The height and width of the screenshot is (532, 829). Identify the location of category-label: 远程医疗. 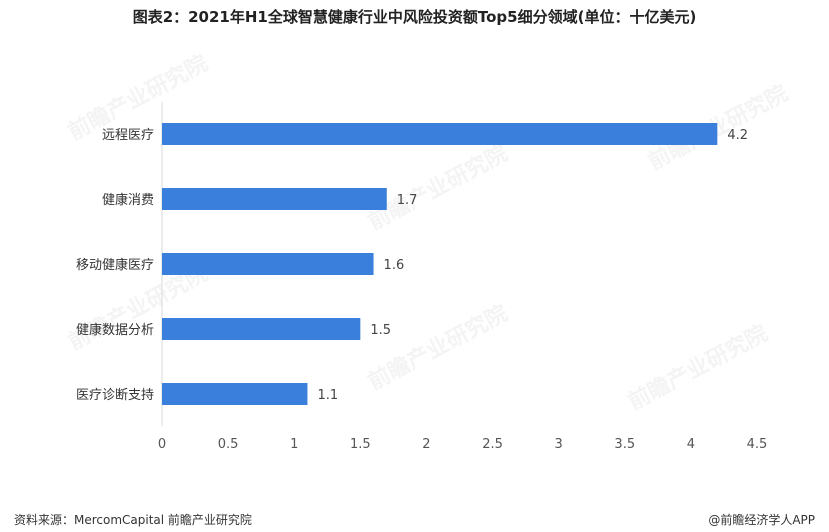
(128, 135).